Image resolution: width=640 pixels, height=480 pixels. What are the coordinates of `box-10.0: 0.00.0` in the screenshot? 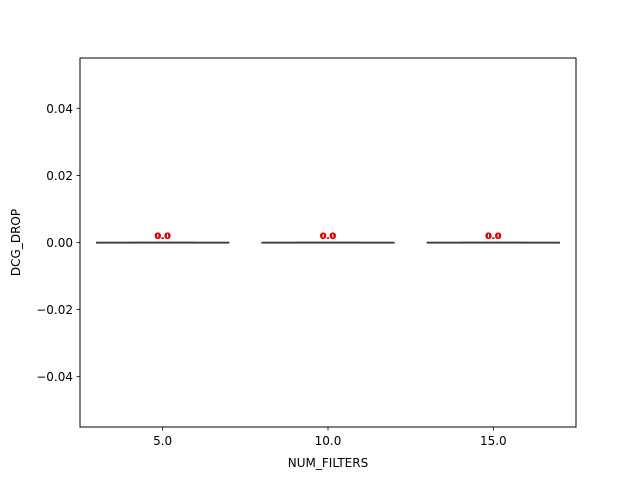 It's located at (328, 238).